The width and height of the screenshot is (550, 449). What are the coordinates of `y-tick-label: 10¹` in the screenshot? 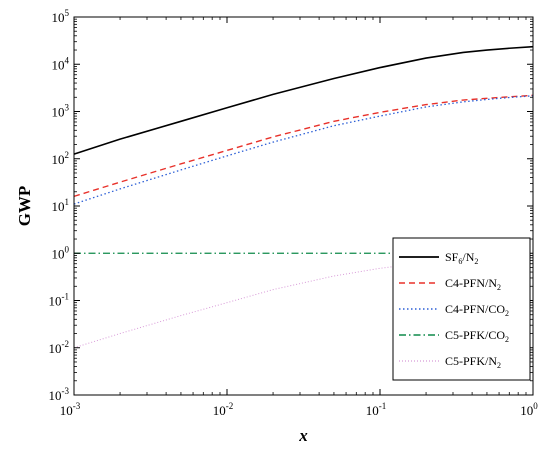 It's located at (61, 205).